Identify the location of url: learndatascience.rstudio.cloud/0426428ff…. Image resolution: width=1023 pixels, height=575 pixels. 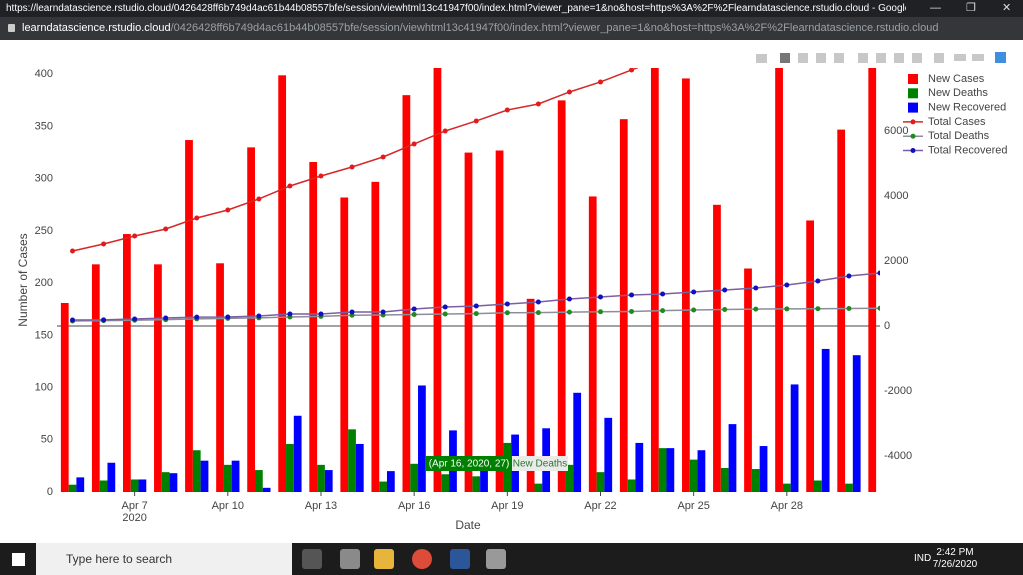
(480, 28).